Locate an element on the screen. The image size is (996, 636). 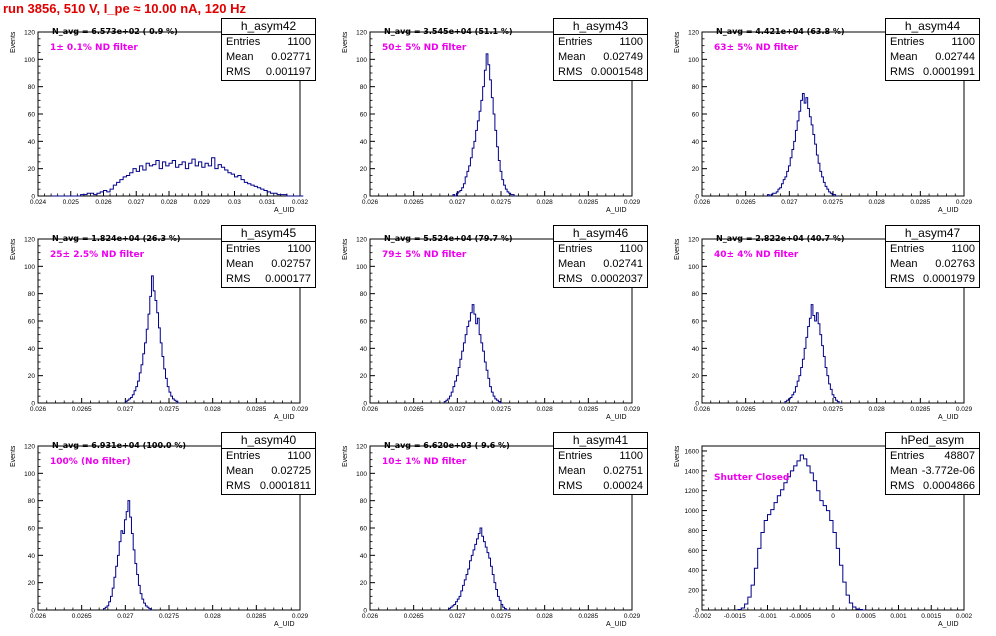
stats-row-rms: RMS 0.0004866 is located at coordinates (932, 486).